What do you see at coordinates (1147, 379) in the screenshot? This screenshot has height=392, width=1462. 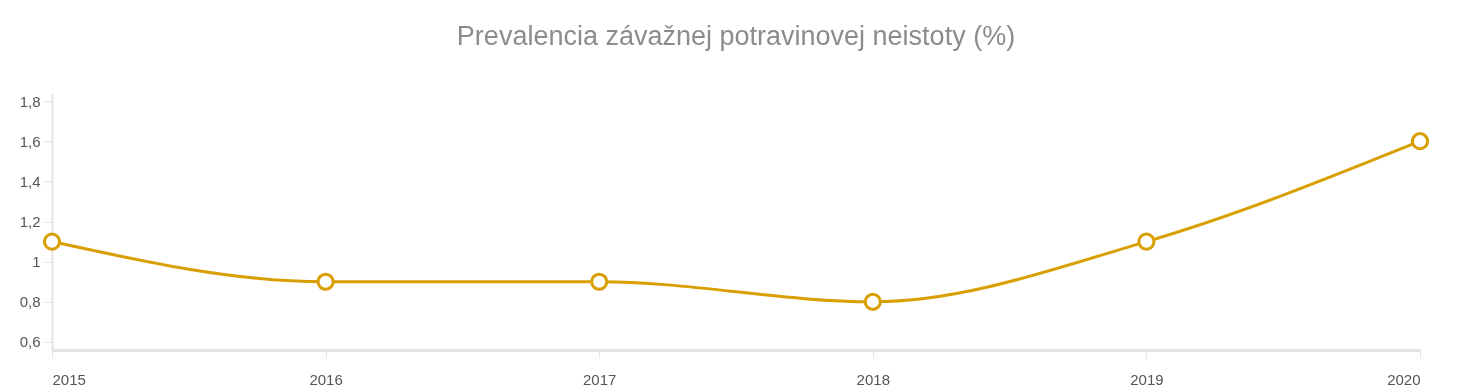 I see `x-tick-label: 2019` at bounding box center [1147, 379].